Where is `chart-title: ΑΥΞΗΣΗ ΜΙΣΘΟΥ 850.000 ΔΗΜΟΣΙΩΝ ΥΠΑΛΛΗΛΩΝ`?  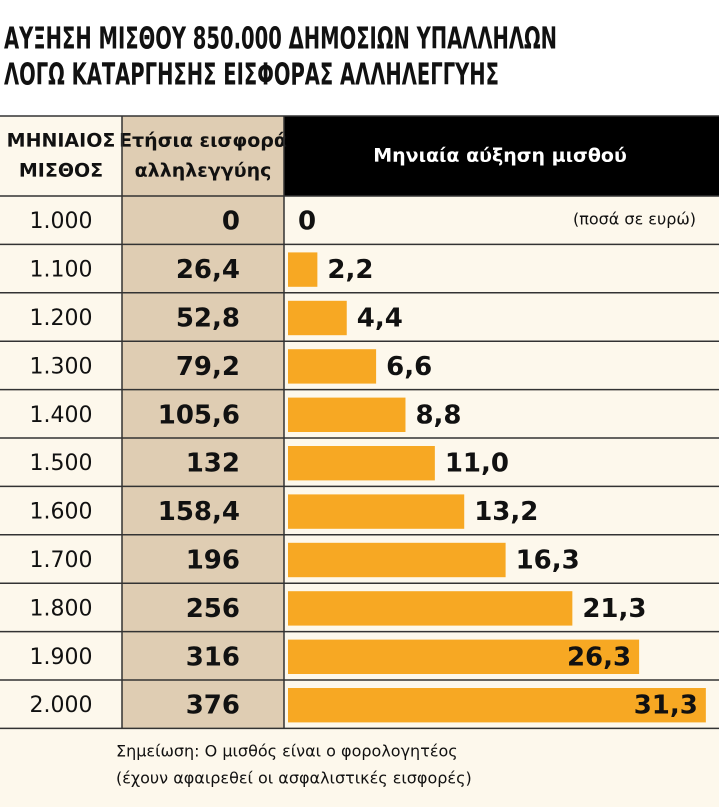 chart-title: ΑΥΞΗΣΗ ΜΙΣΘΟΥ 850.000 ΔΗΜΟΣΙΩΝ ΥΠΑΛΛΗΛΩΝ is located at coordinates (280, 39).